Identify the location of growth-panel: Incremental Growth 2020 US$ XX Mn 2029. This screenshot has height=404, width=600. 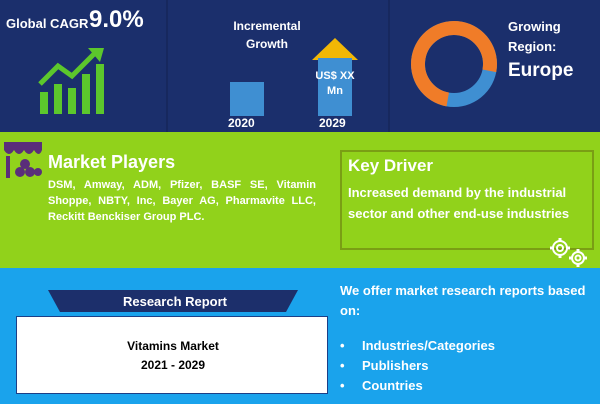
(278, 66).